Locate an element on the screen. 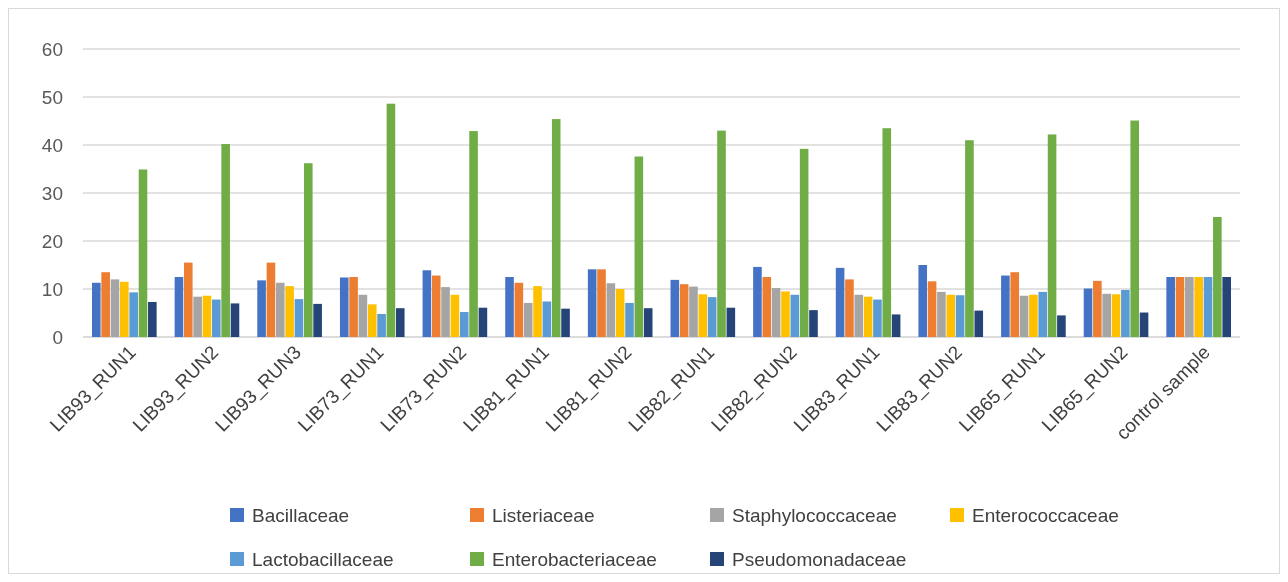 Image resolution: width=1288 pixels, height=582 pixels. y-tick-label: 30 is located at coordinates (52, 193).